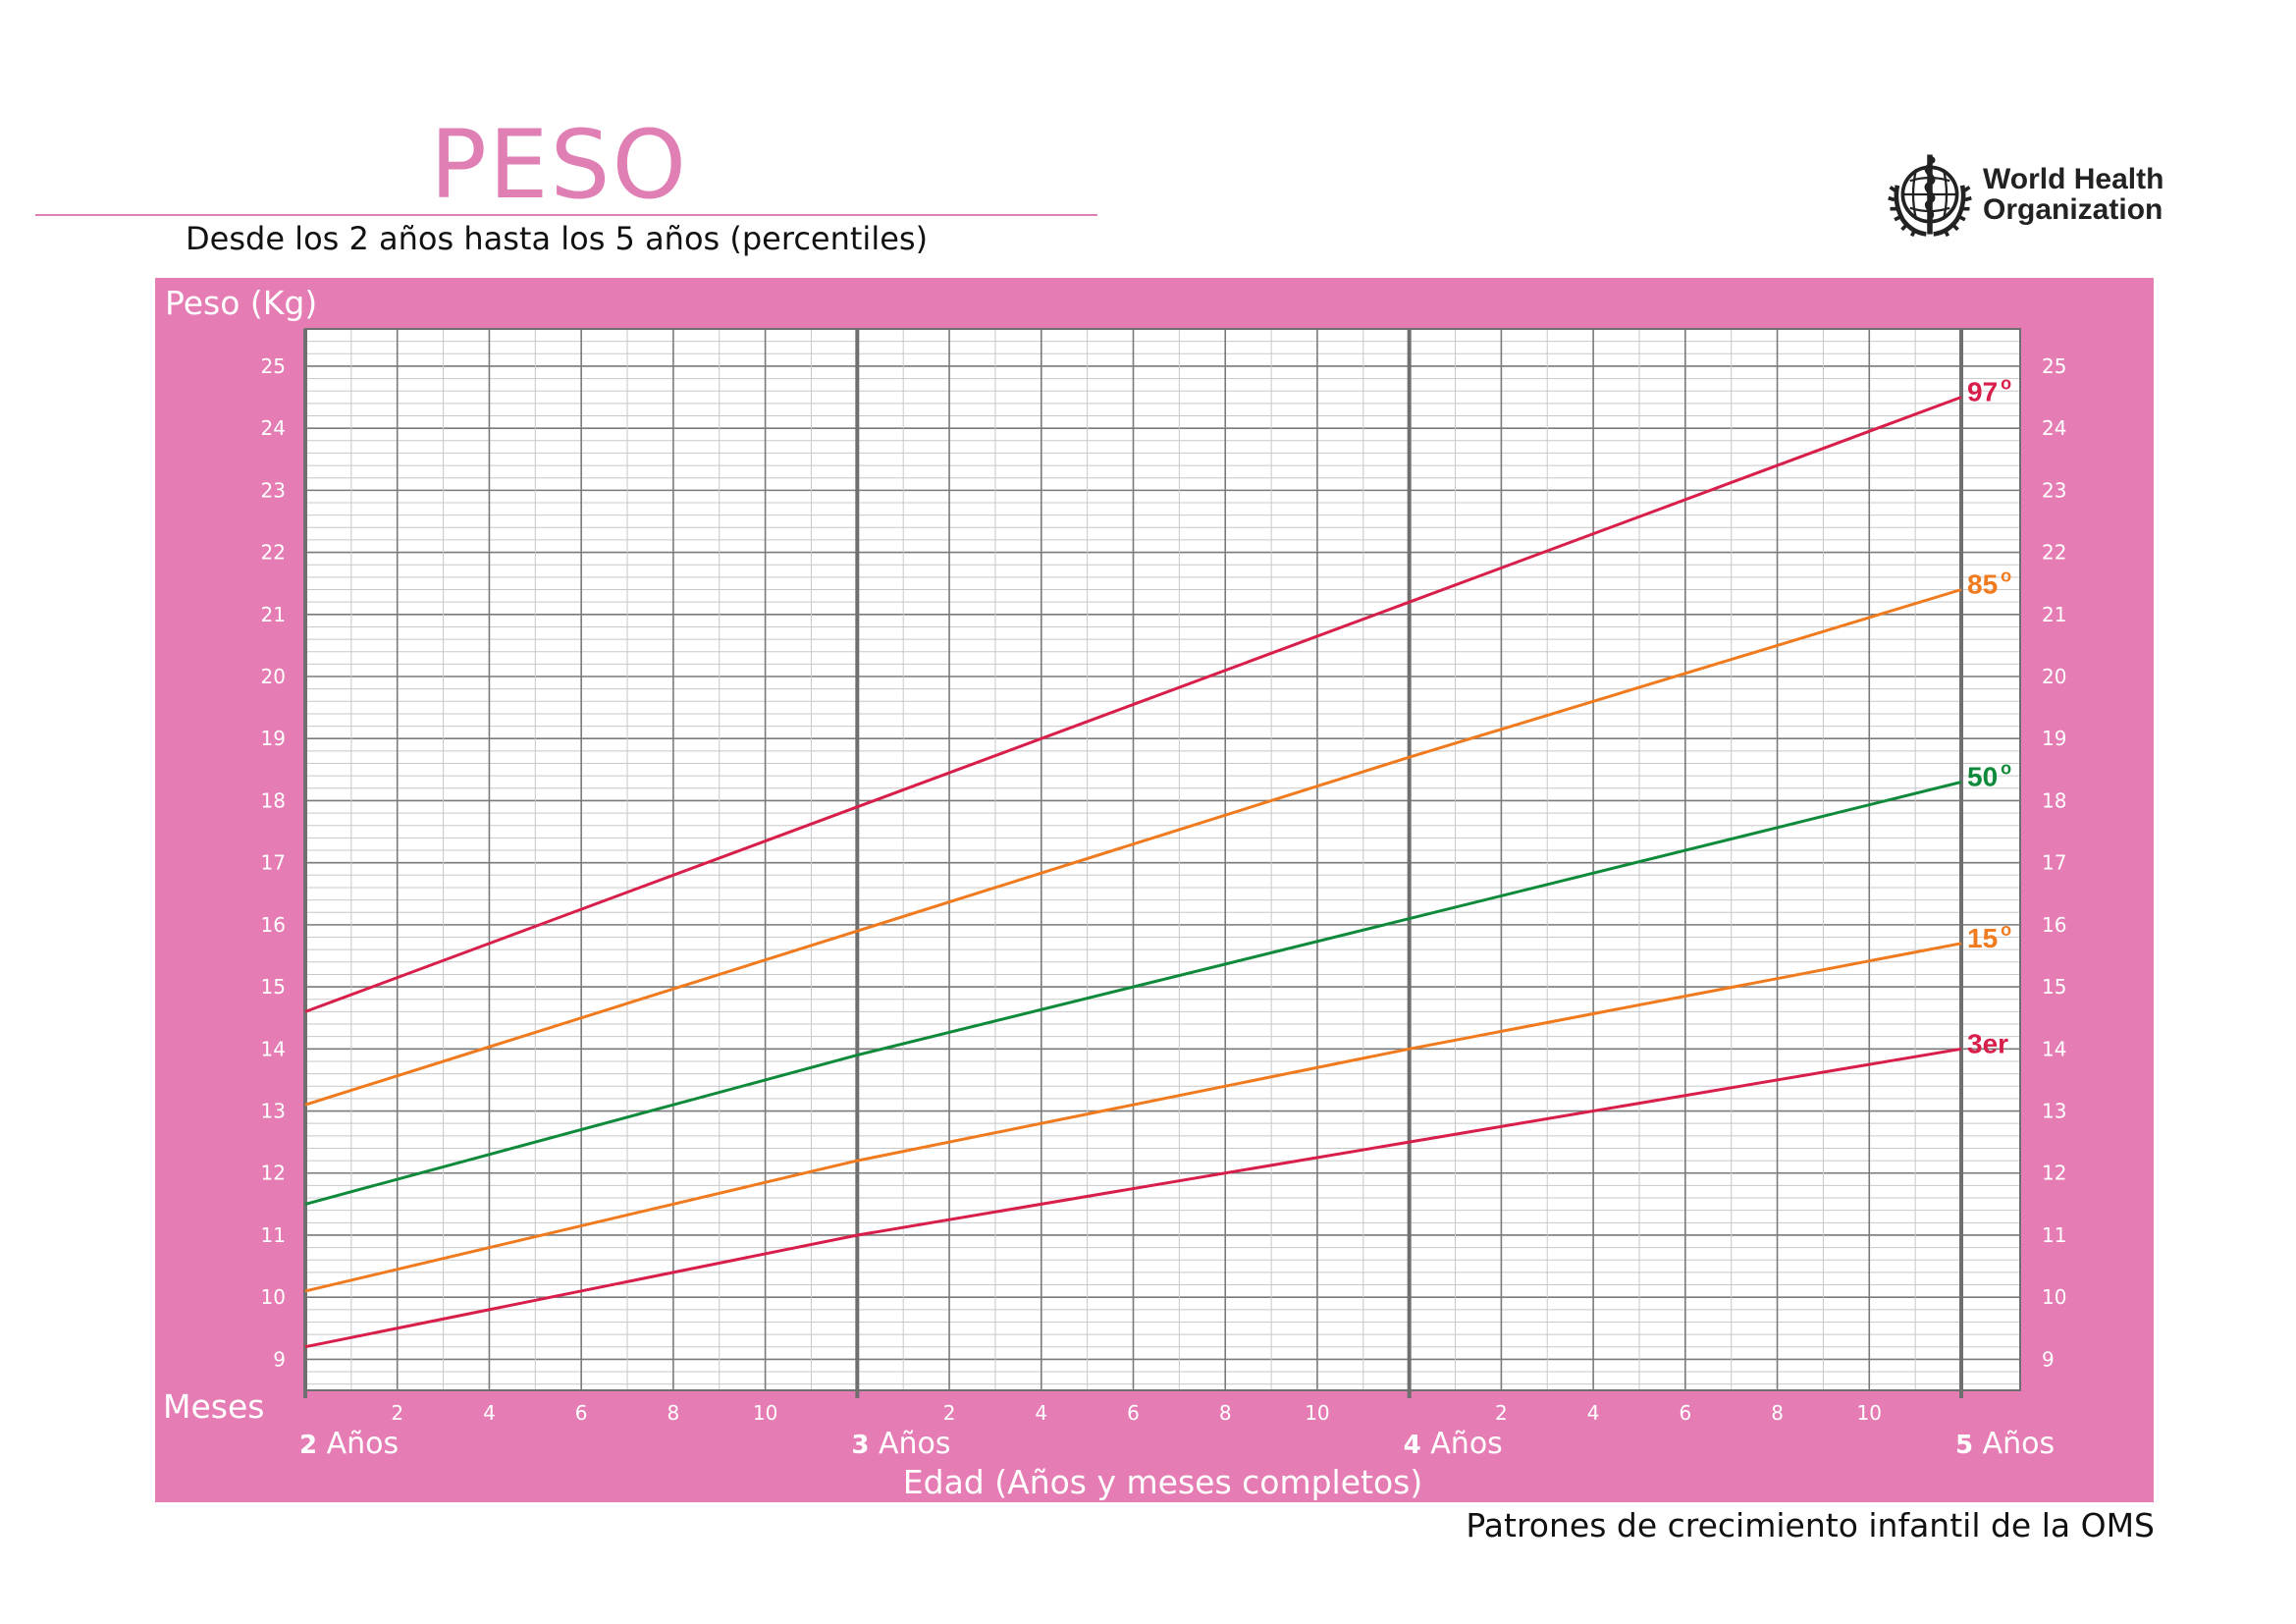 Image resolution: width=2296 pixels, height=1624 pixels. I want to click on x-year-label: 4 Años, so click(1453, 1444).